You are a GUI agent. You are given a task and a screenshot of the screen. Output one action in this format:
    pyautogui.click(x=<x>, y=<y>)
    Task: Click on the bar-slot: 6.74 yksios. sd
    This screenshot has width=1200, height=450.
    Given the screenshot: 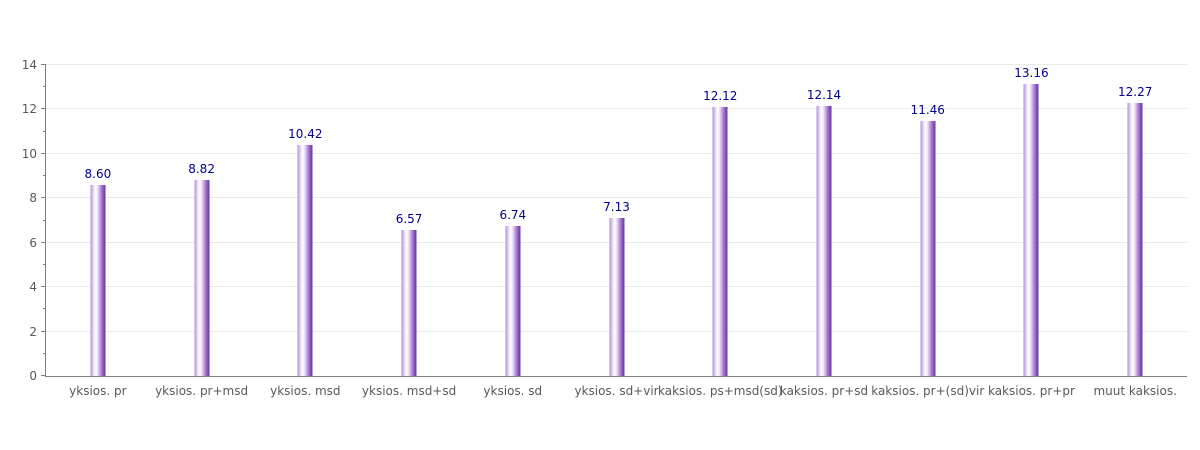 What is the action you would take?
    pyautogui.click(x=513, y=231)
    